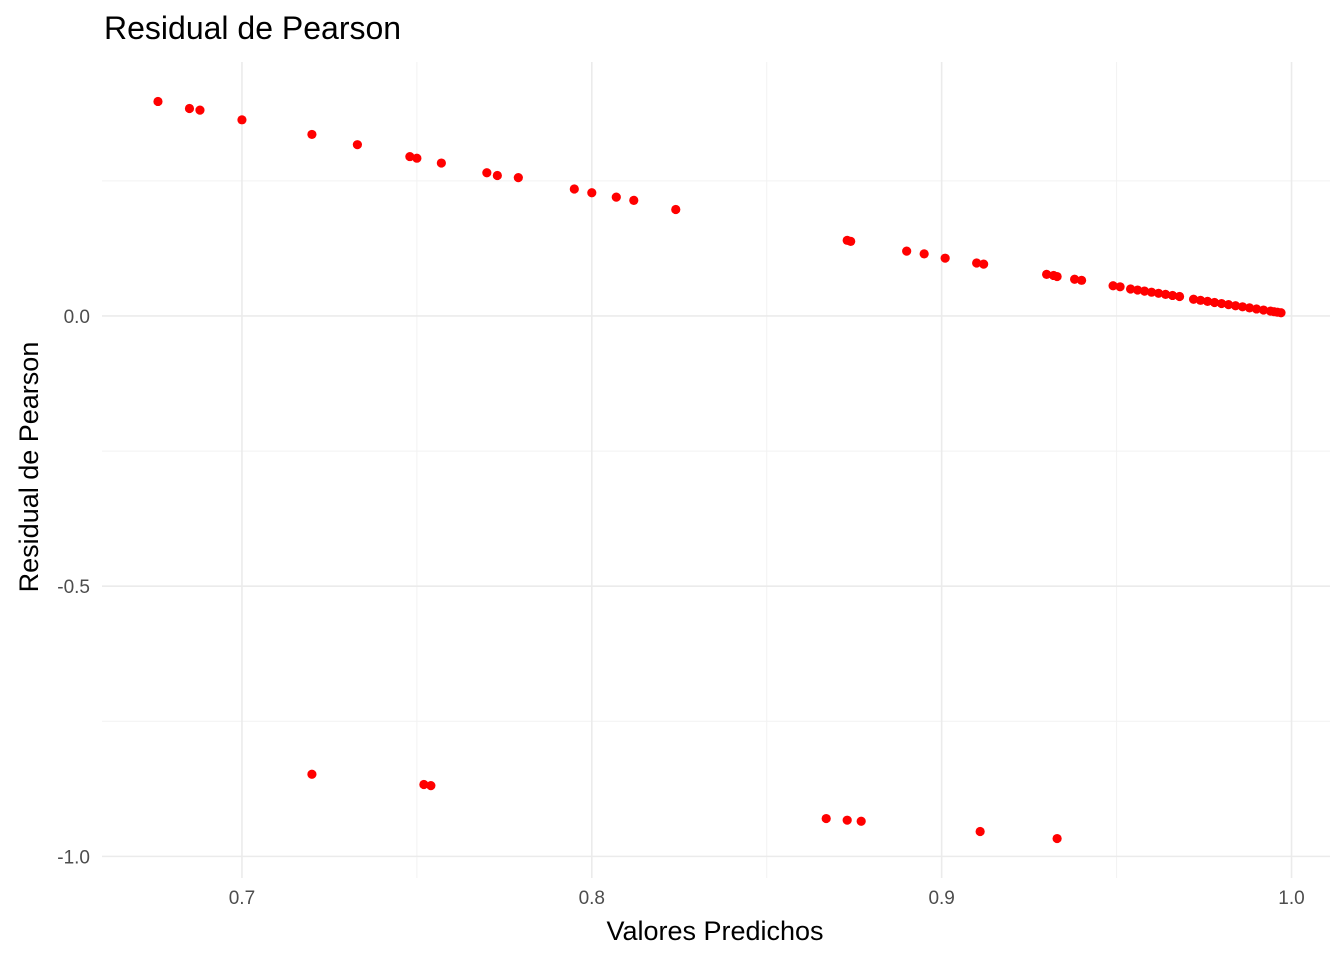 The height and width of the screenshot is (960, 1344). What do you see at coordinates (77, 317) in the screenshot?
I see `y-tick-label: 0.0` at bounding box center [77, 317].